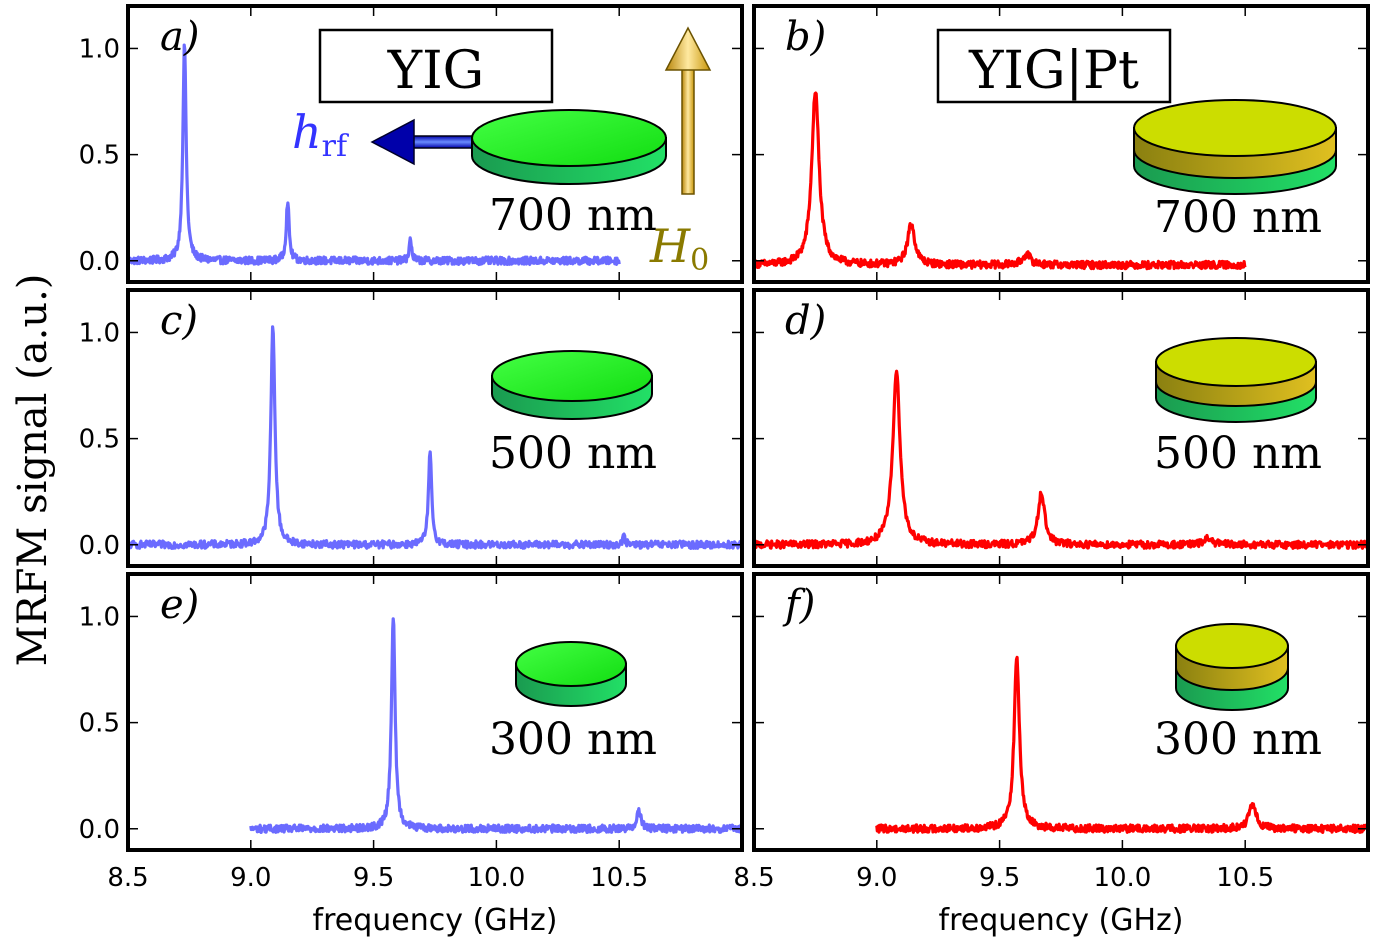 The image size is (1374, 944). What do you see at coordinates (179, 321) in the screenshot?
I see `panel-label: c)` at bounding box center [179, 321].